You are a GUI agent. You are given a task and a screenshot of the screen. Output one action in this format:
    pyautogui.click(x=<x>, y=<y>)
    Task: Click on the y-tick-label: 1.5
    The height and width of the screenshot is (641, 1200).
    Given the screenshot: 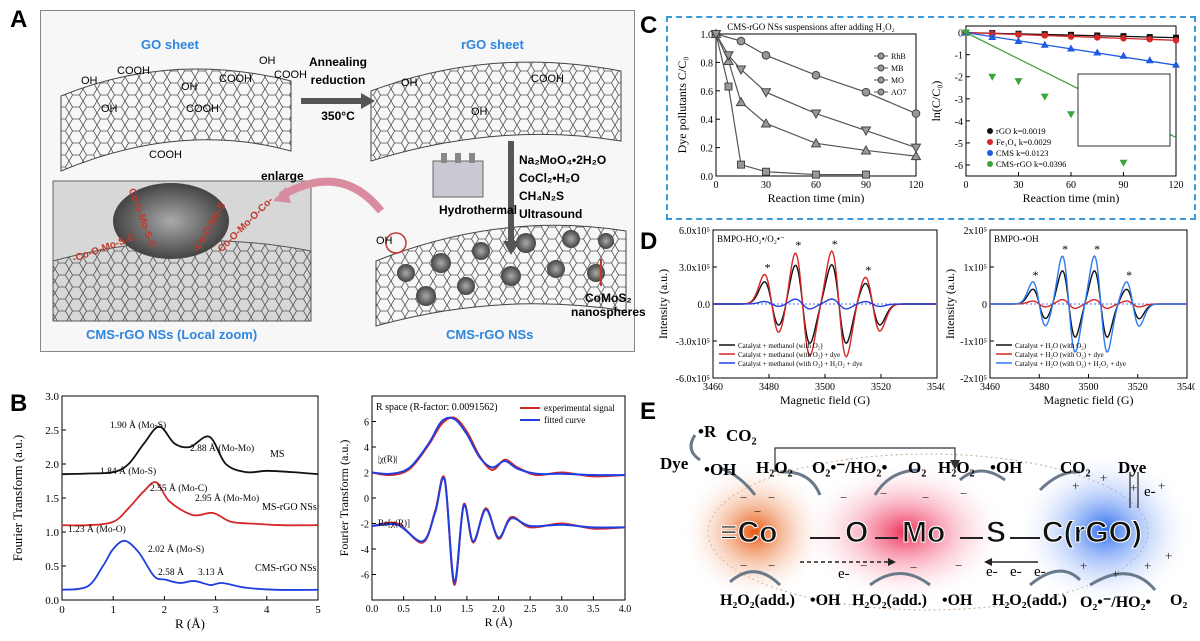 What is the action you would take?
    pyautogui.click(x=52, y=499)
    